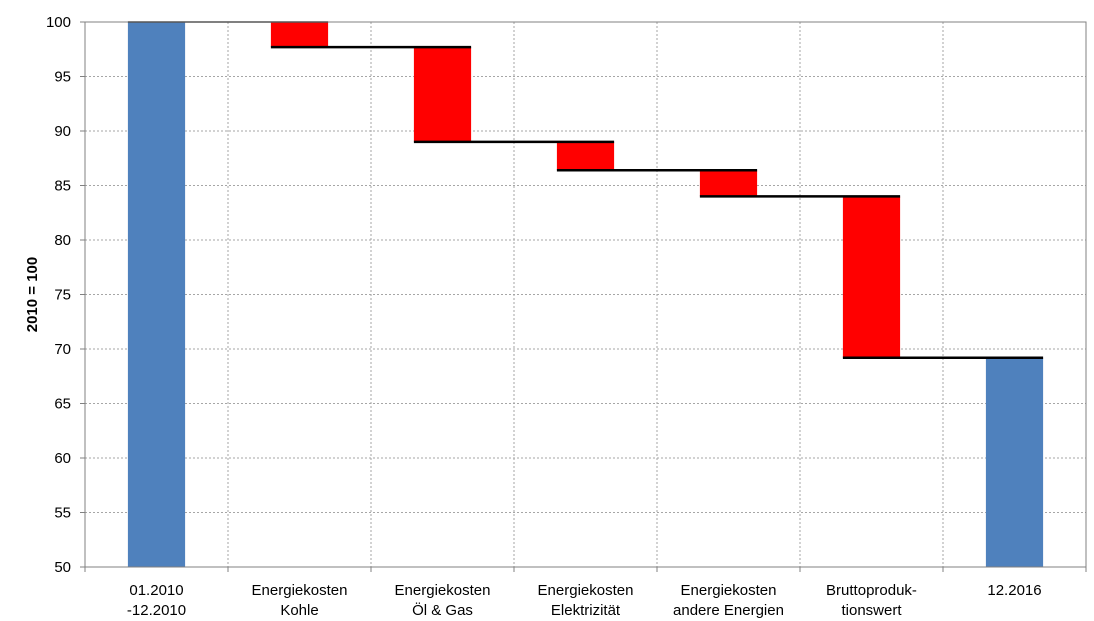 The image size is (1094, 621). What do you see at coordinates (58, 22) in the screenshot?
I see `y-tick-label: 100` at bounding box center [58, 22].